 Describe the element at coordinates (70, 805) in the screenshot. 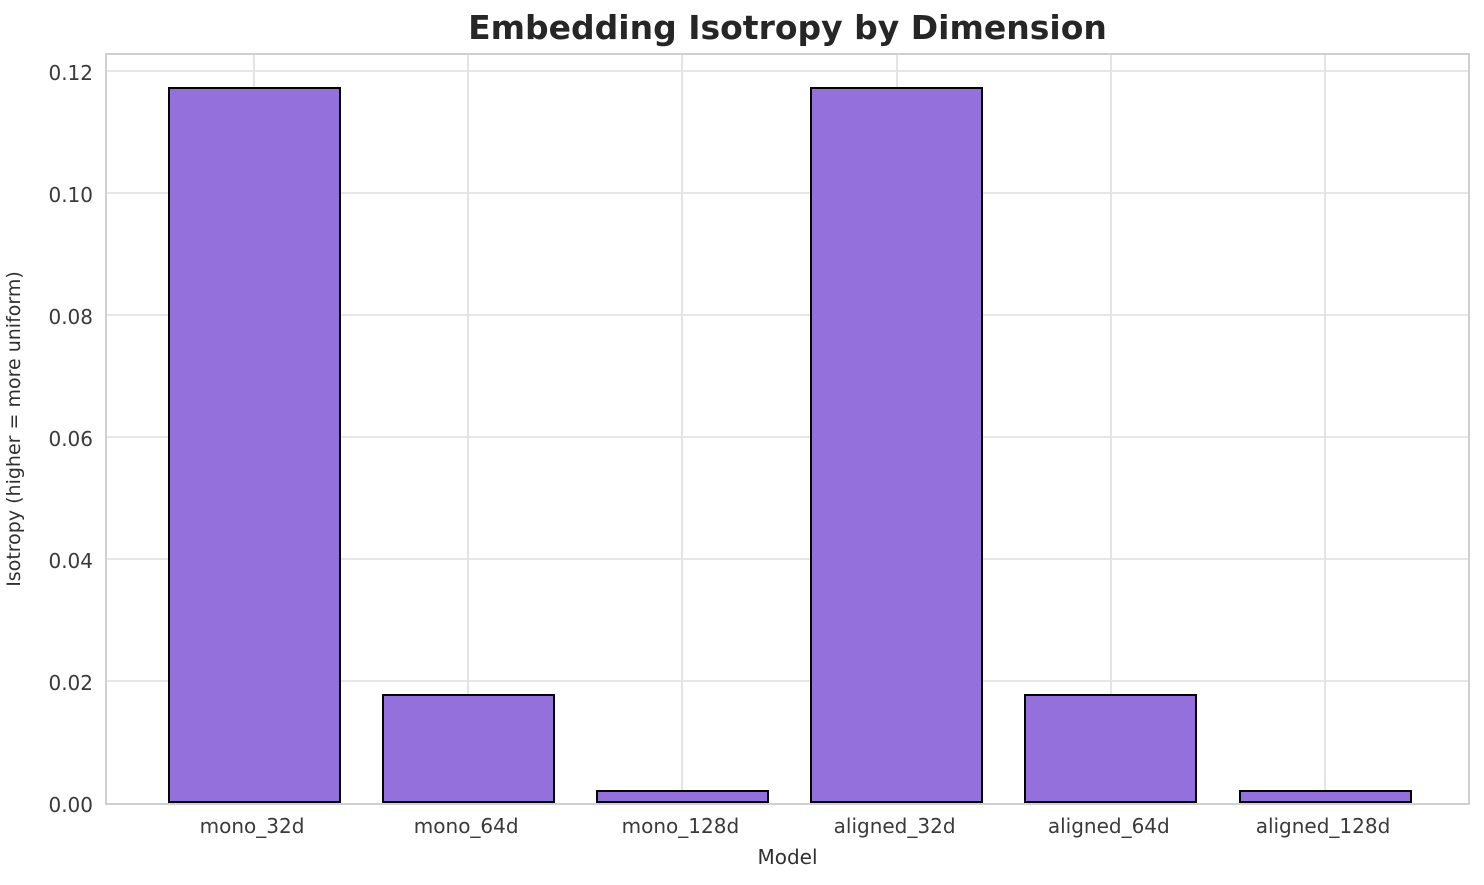

I see `y-tick-label: 0.00` at that location.